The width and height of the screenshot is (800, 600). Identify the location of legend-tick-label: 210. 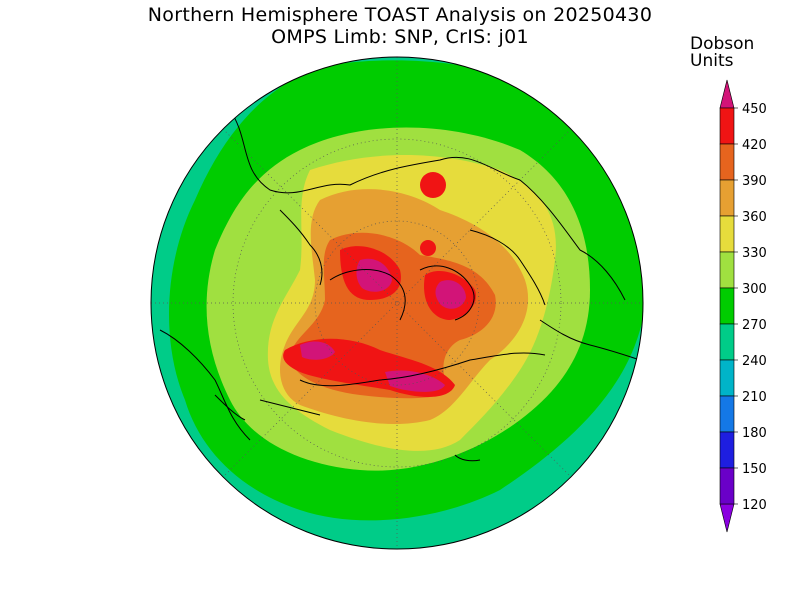
(754, 397).